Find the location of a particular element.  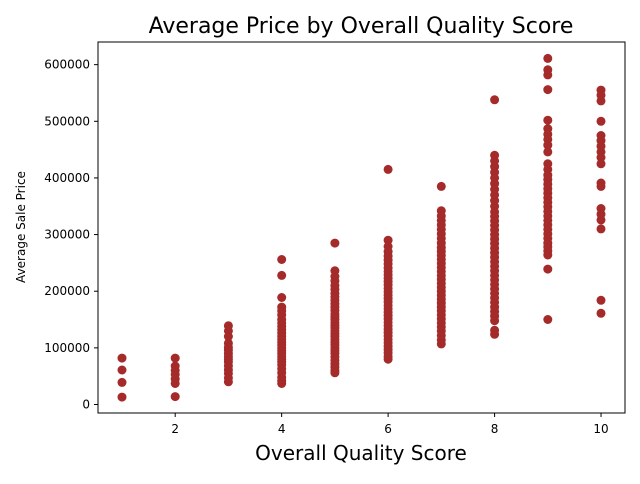

y-tick-label-2: 200000 is located at coordinates (67, 291).